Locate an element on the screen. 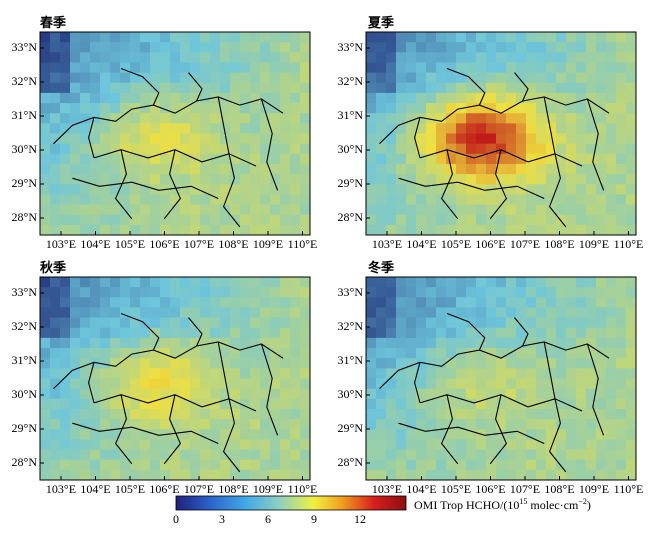 The height and width of the screenshot is (533, 652). lat-label: 31°N is located at coordinates (350, 360).